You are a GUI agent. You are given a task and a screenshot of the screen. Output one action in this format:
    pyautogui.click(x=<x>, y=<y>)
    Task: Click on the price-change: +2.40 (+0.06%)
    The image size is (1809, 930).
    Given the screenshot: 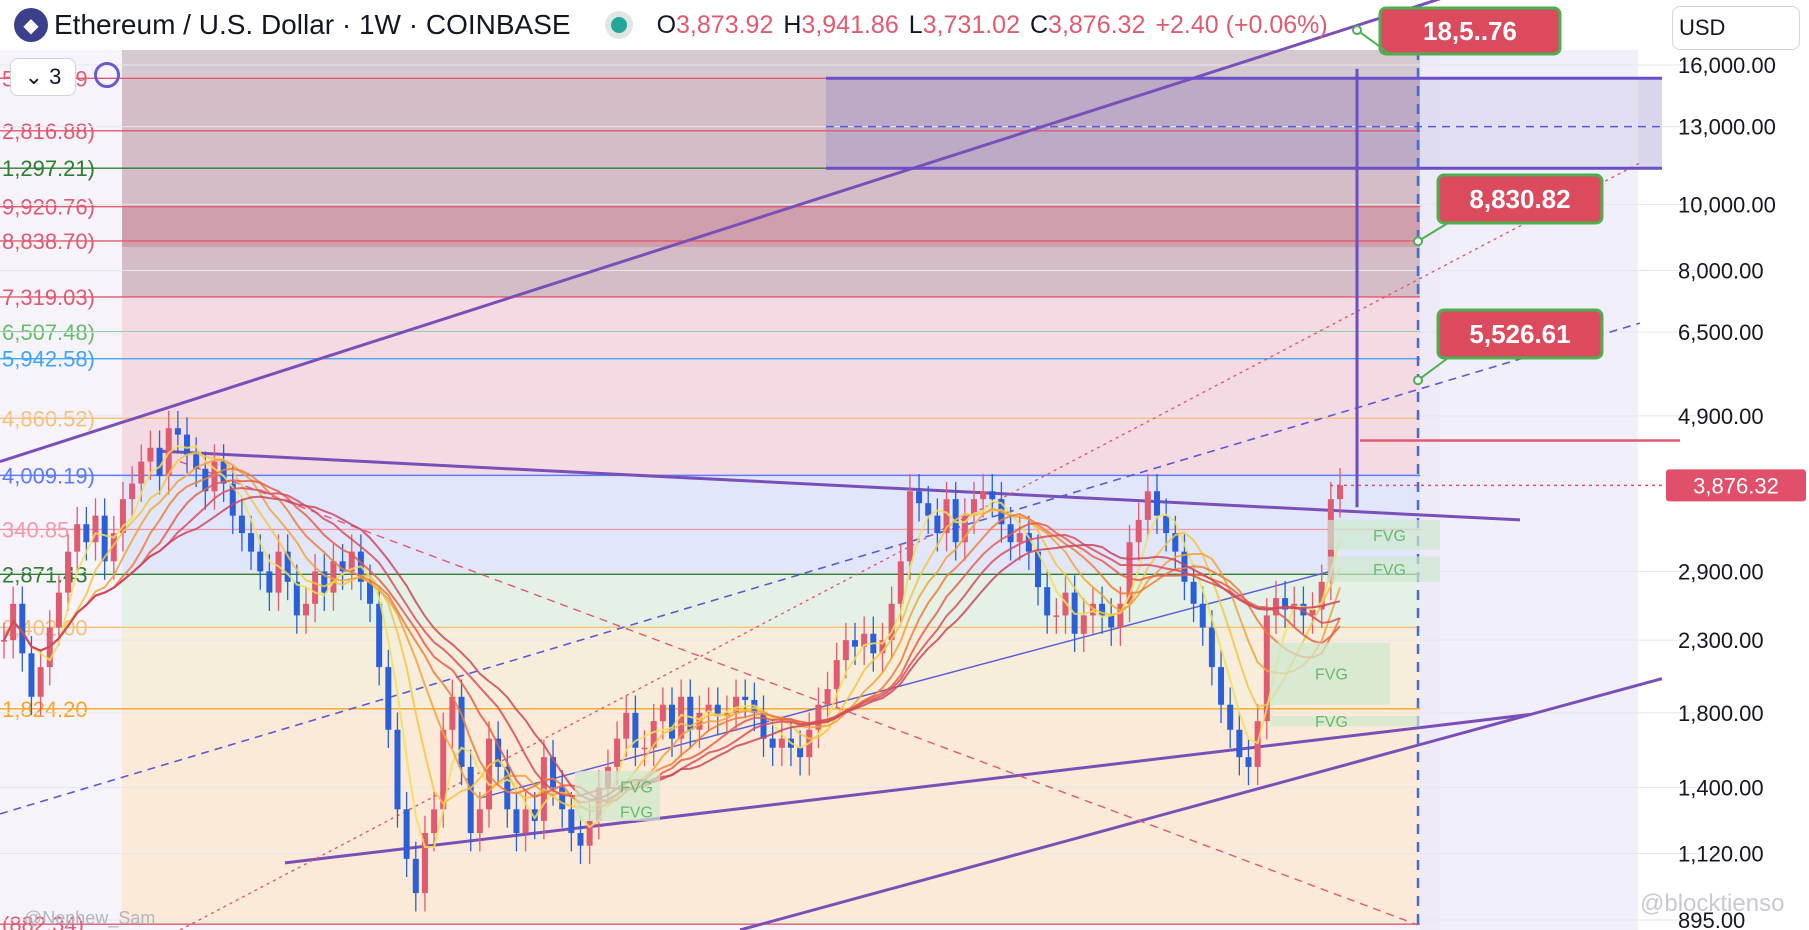 What is the action you would take?
    pyautogui.click(x=1241, y=24)
    